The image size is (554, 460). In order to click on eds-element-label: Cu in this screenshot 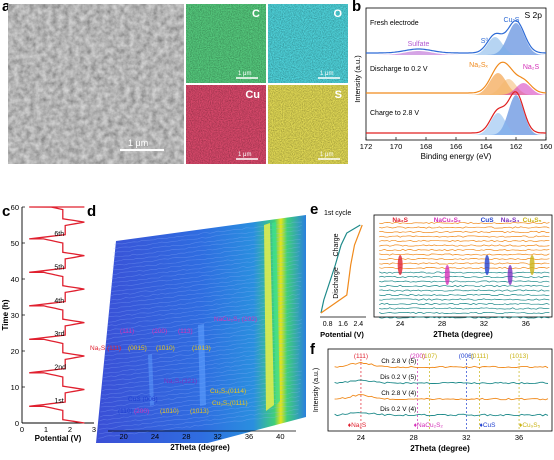, I will do `click(252, 95)`.